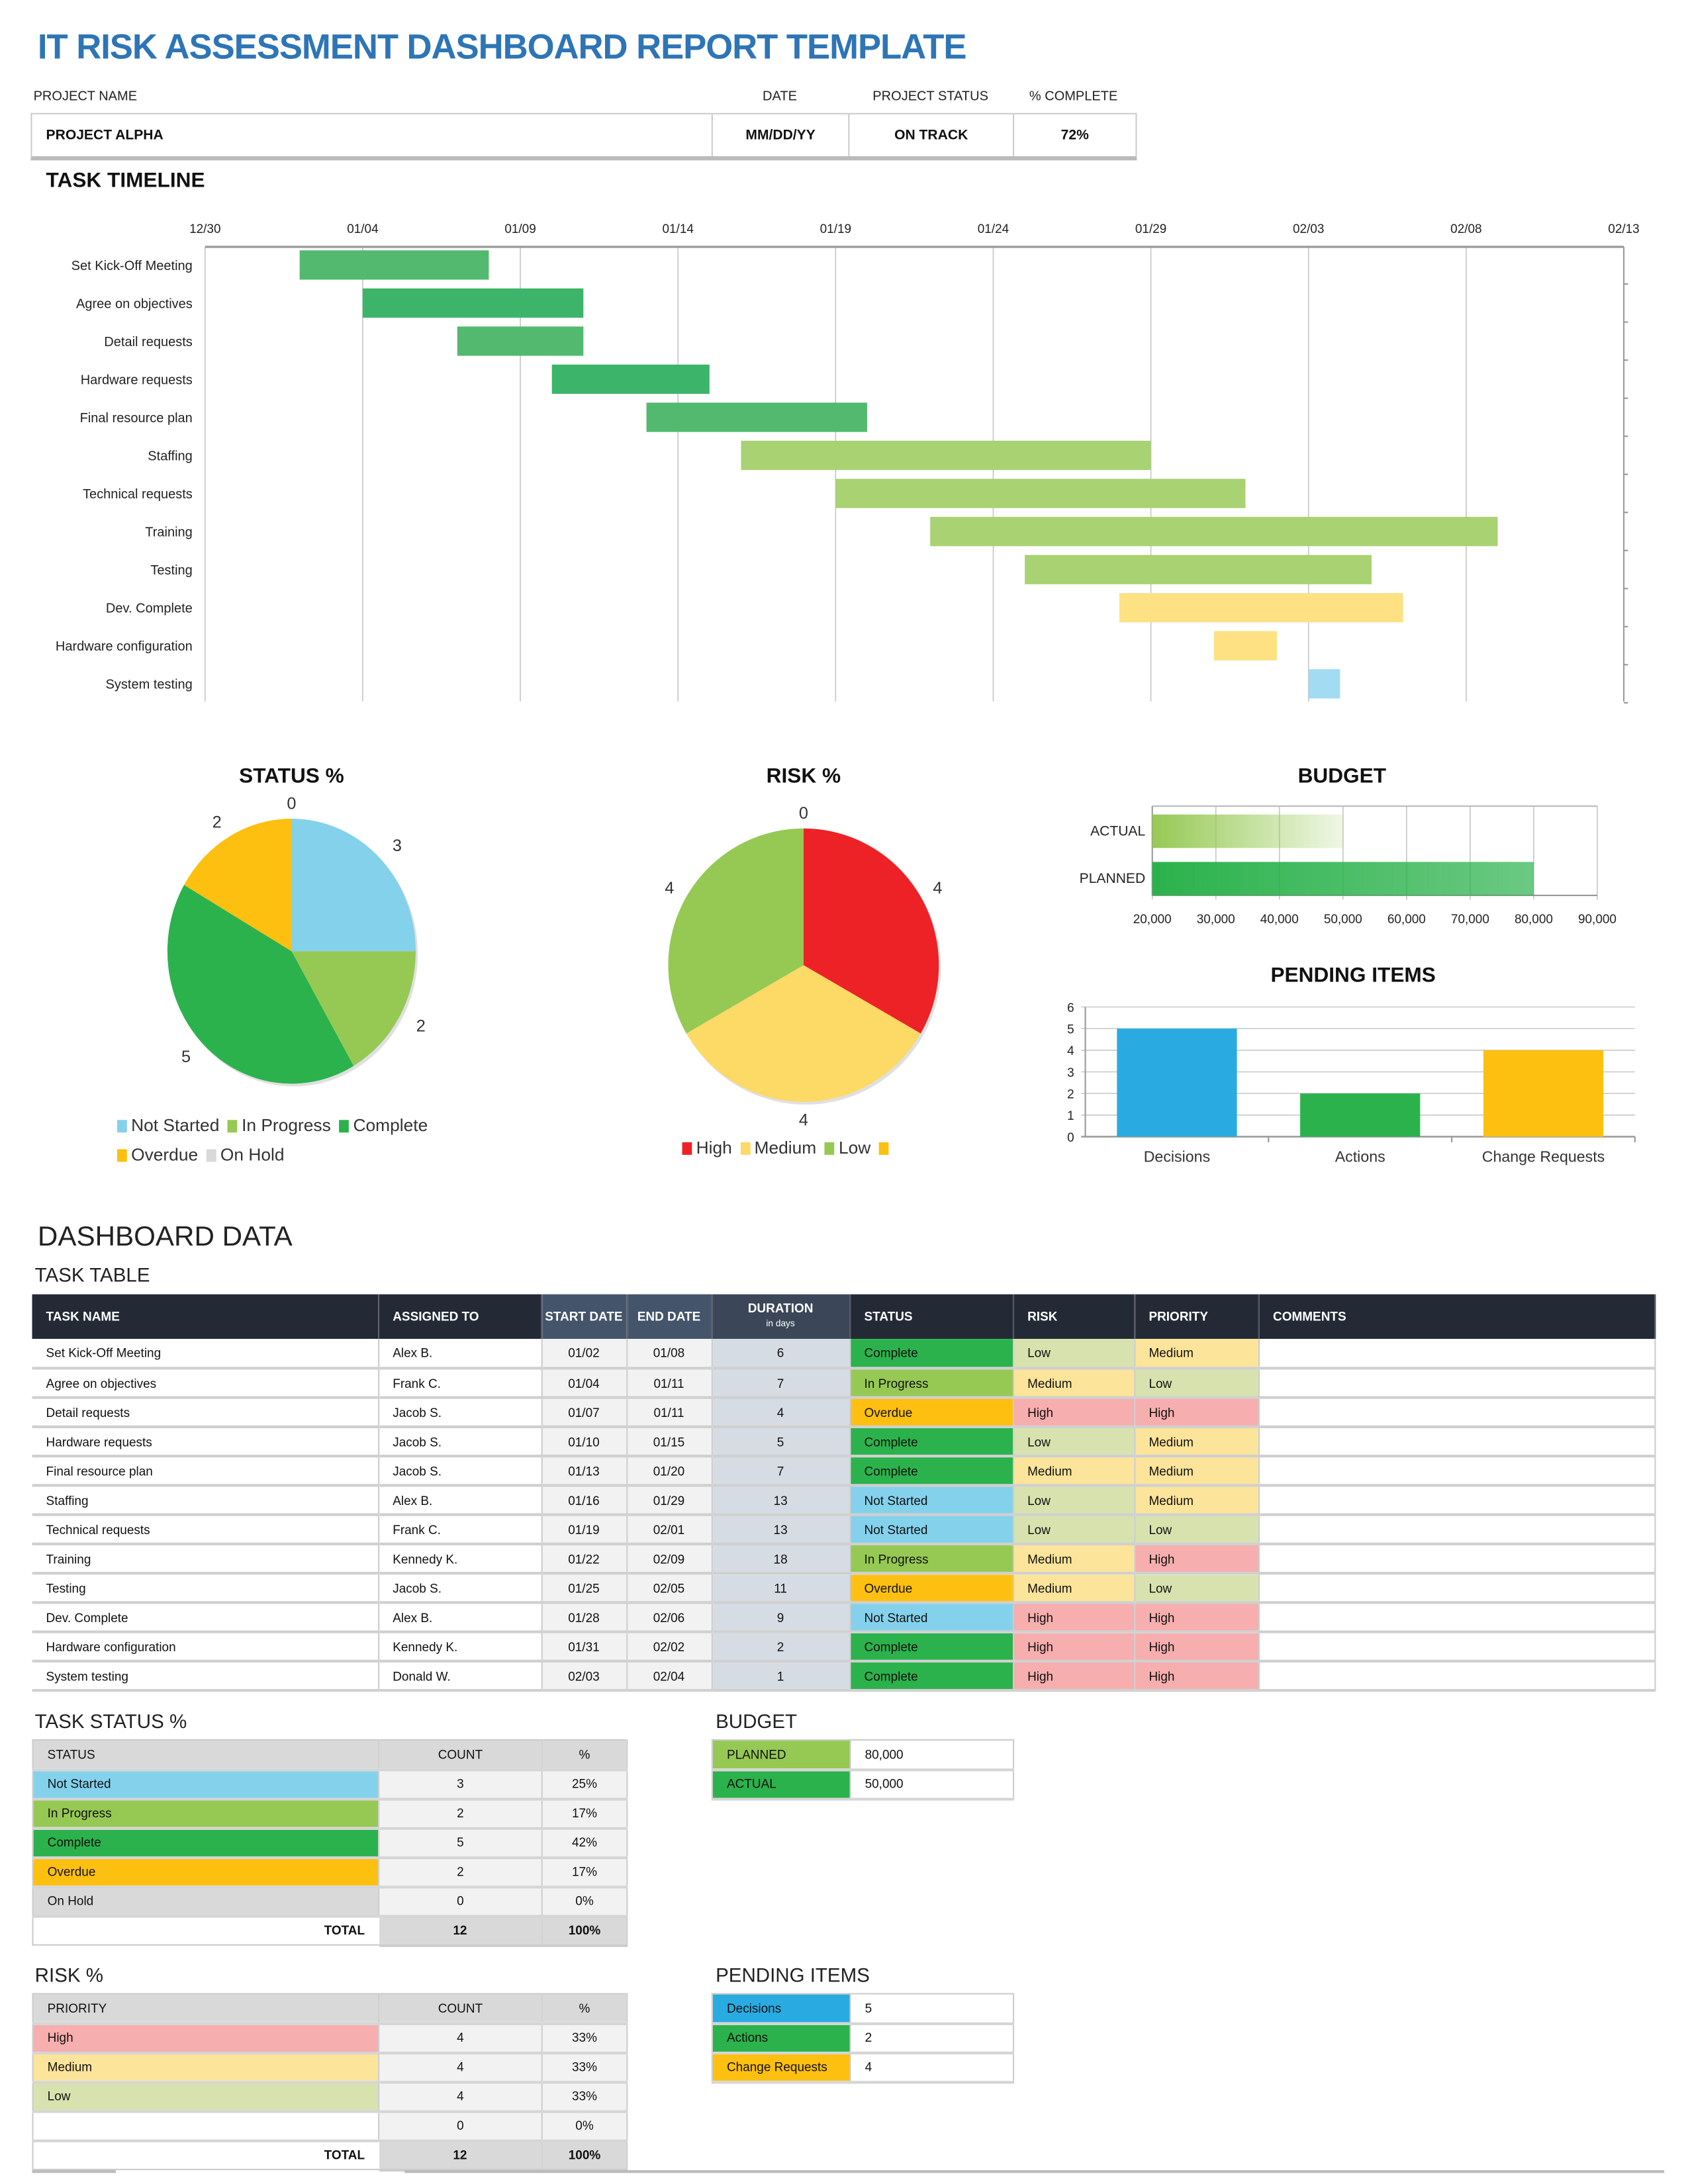 Image resolution: width=1688 pixels, height=2184 pixels. I want to click on start-date-cell: 01/07, so click(584, 1413).